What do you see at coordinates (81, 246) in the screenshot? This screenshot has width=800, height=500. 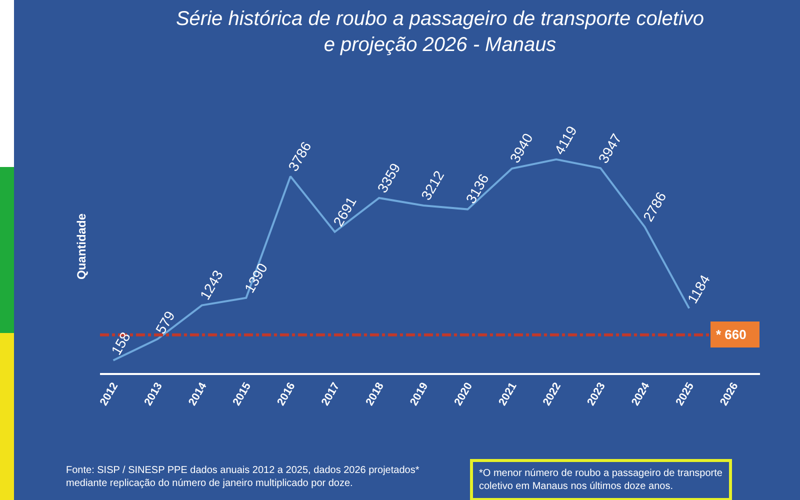 I see `y-axis-title: Quantidade` at bounding box center [81, 246].